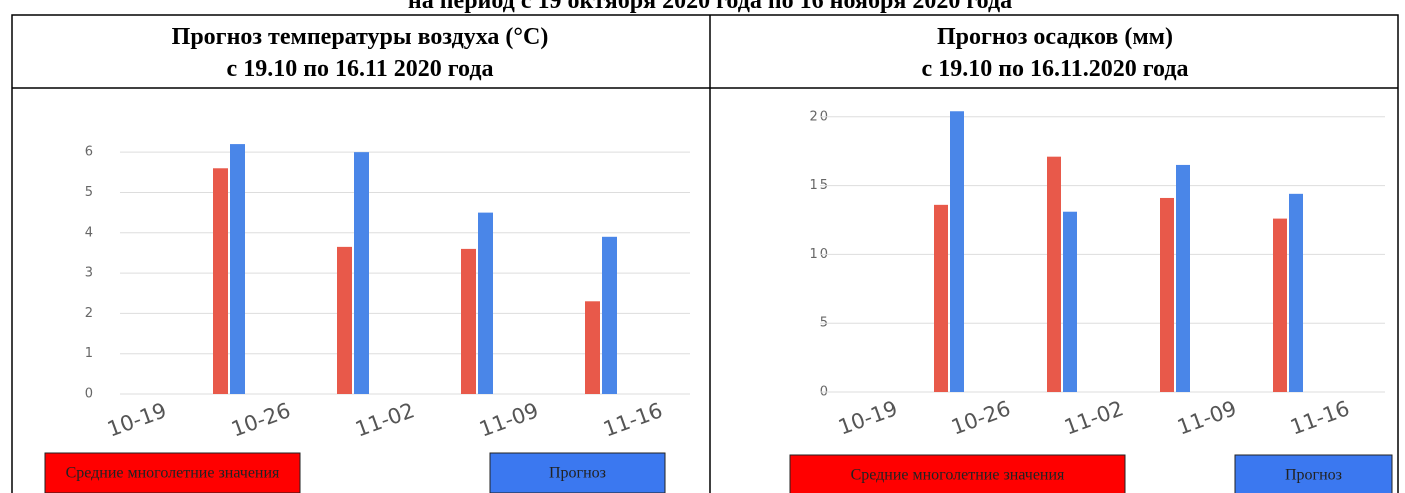 The height and width of the screenshot is (493, 1405). What do you see at coordinates (90, 232) in the screenshot?
I see `y-tick-label: 4` at bounding box center [90, 232].